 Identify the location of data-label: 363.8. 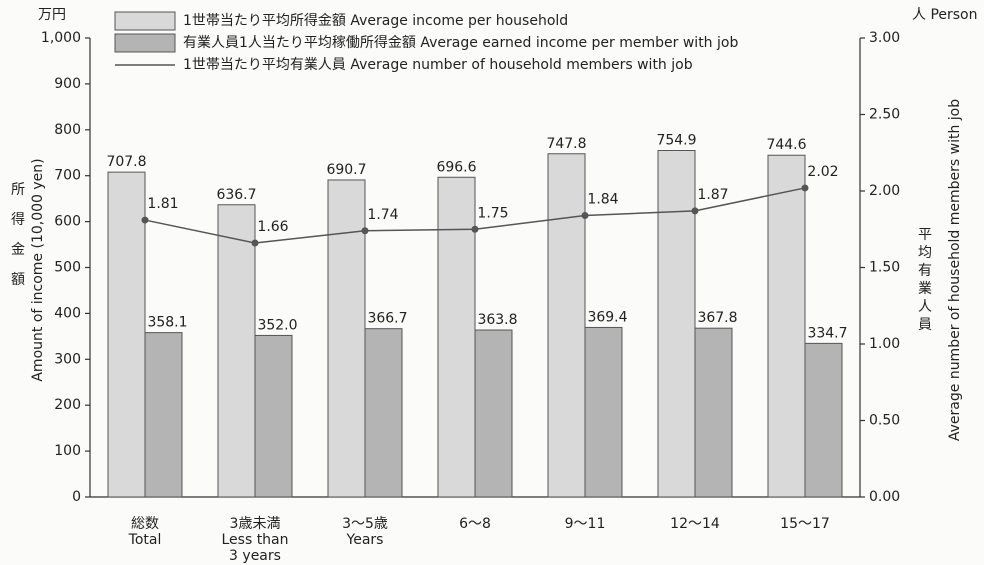
(497, 320).